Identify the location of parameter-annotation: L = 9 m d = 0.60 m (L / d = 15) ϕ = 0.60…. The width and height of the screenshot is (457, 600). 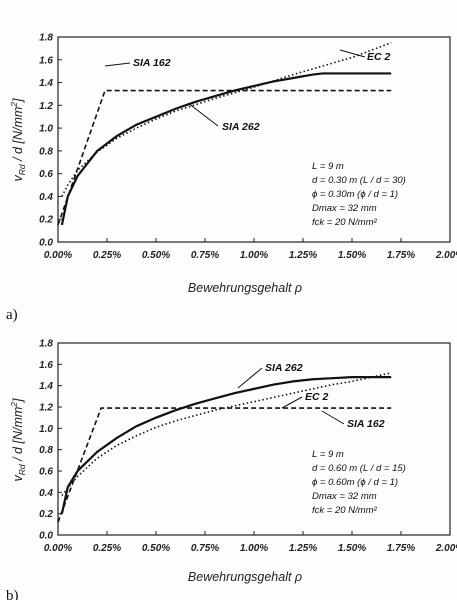
(359, 482).